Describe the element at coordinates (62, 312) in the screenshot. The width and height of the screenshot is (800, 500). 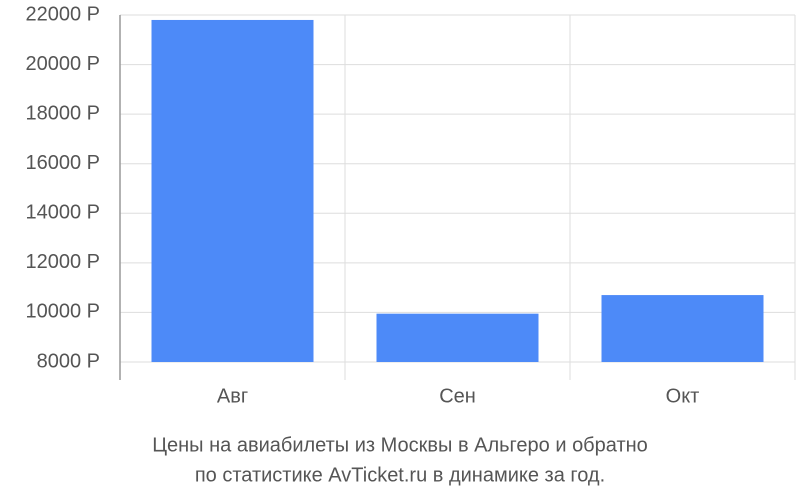
I see `y-tick-label: 10000 Р` at that location.